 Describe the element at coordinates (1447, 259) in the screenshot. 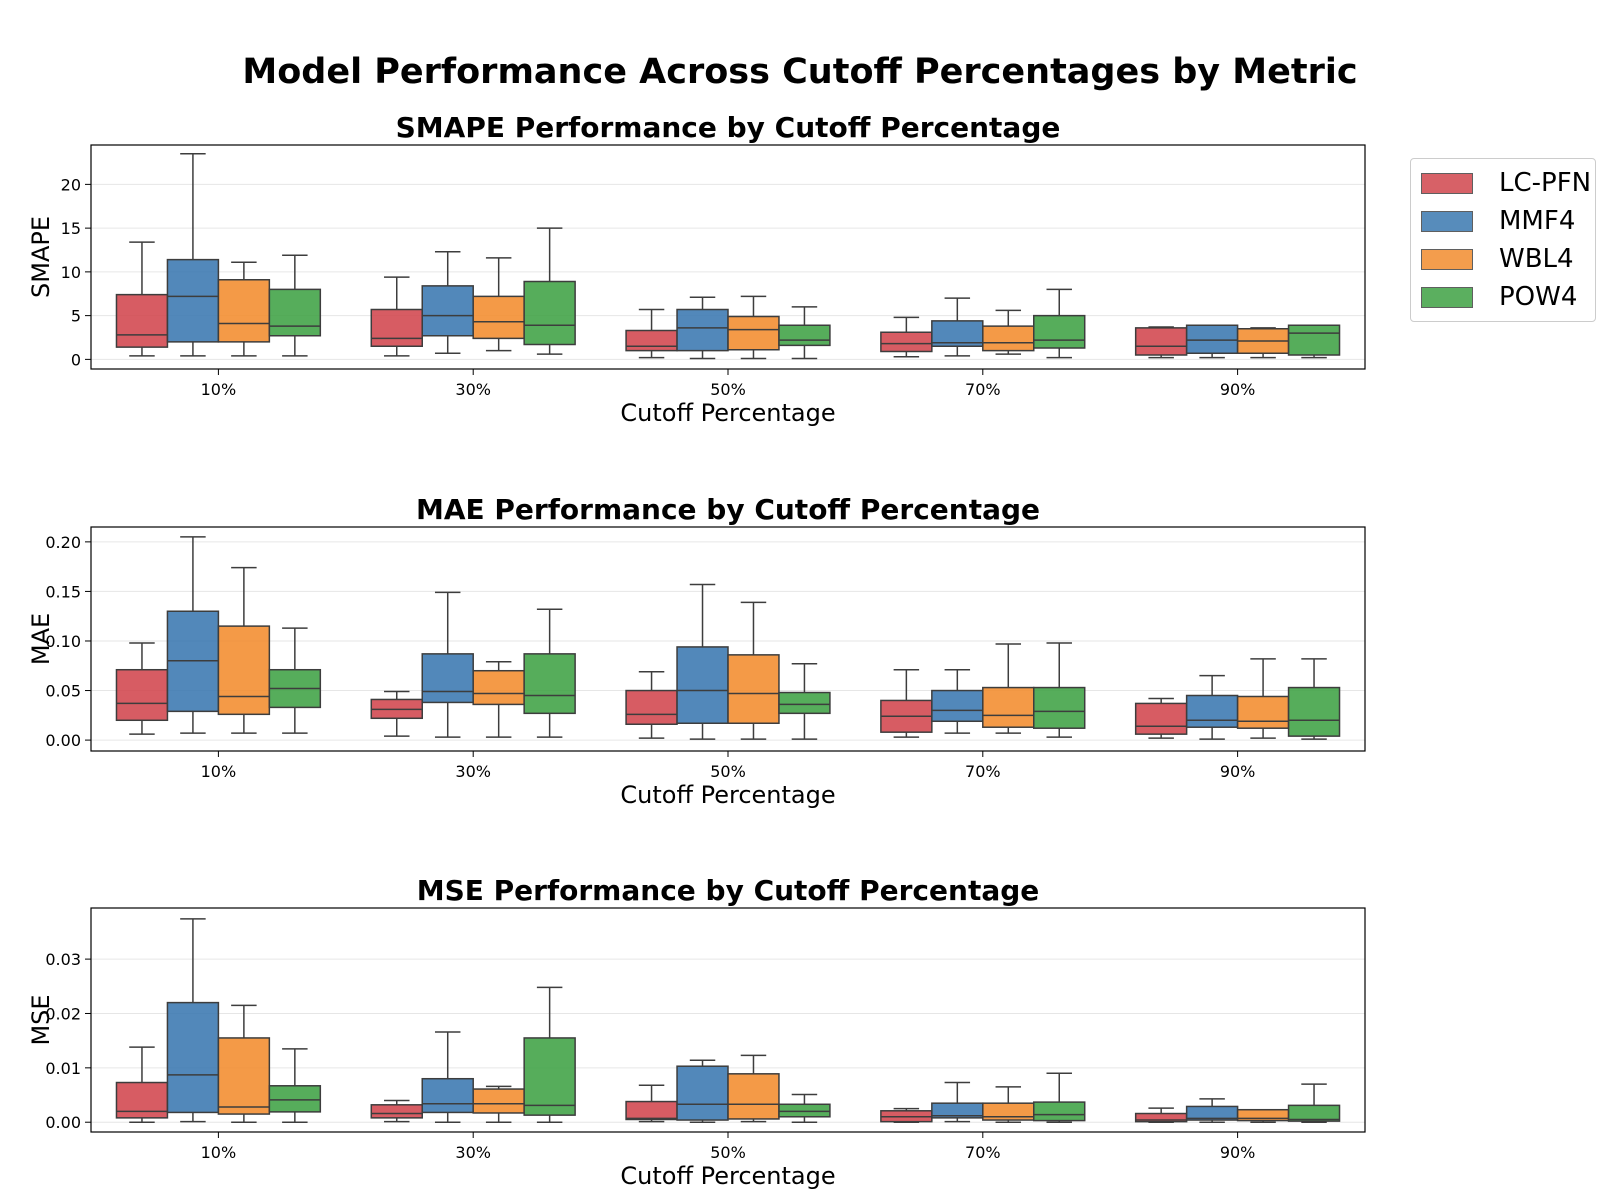

I see `legend-swatch-wbl4` at that location.